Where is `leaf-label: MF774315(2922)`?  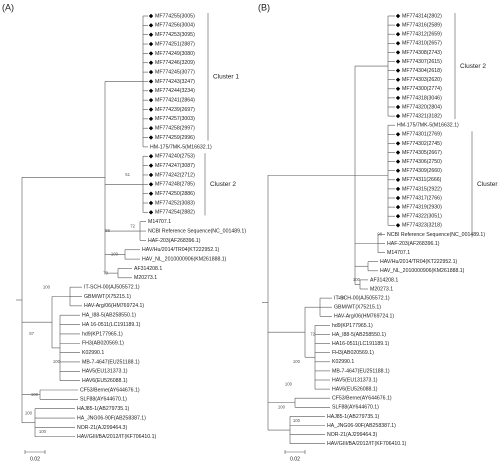
leaf-label: MF774315(2922) is located at coordinates (422, 189).